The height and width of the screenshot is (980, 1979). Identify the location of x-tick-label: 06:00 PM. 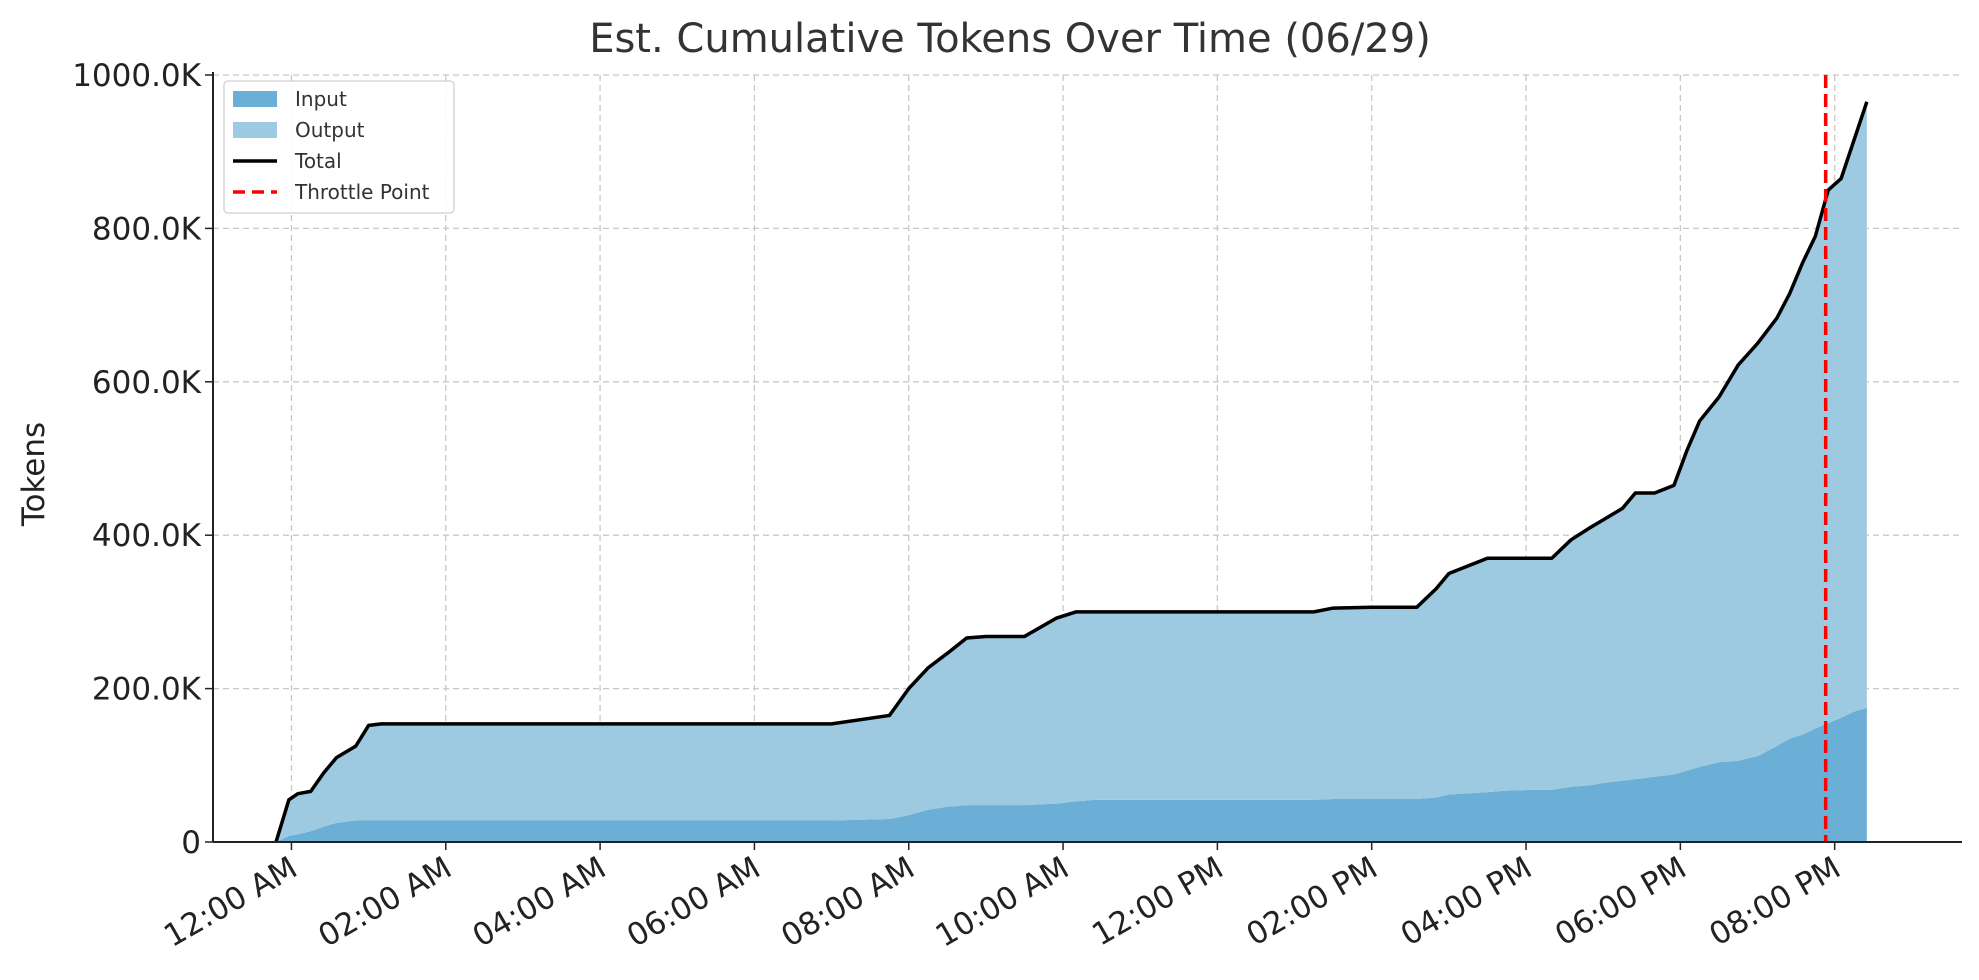
(1620, 901).